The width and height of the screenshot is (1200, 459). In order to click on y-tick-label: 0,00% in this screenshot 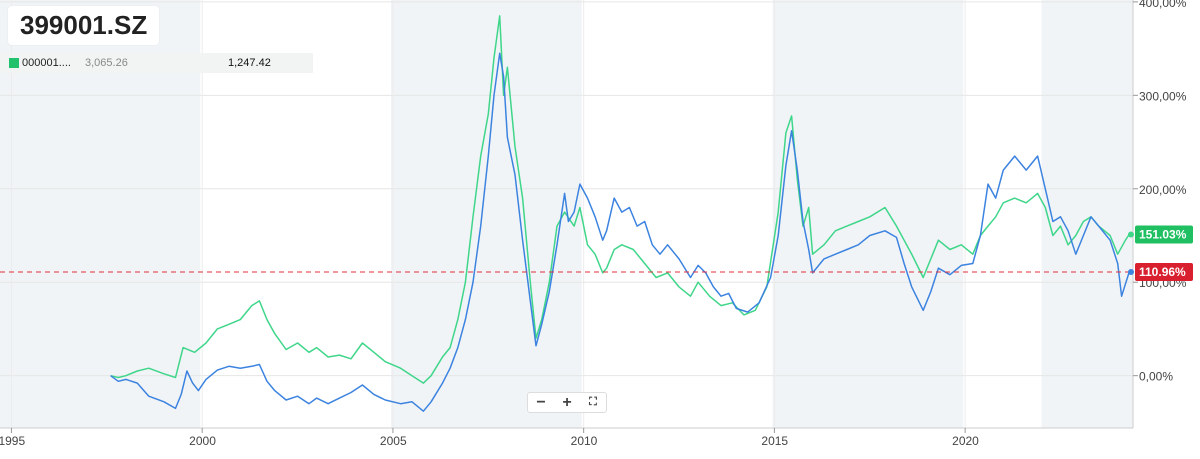, I will do `click(1156, 377)`.